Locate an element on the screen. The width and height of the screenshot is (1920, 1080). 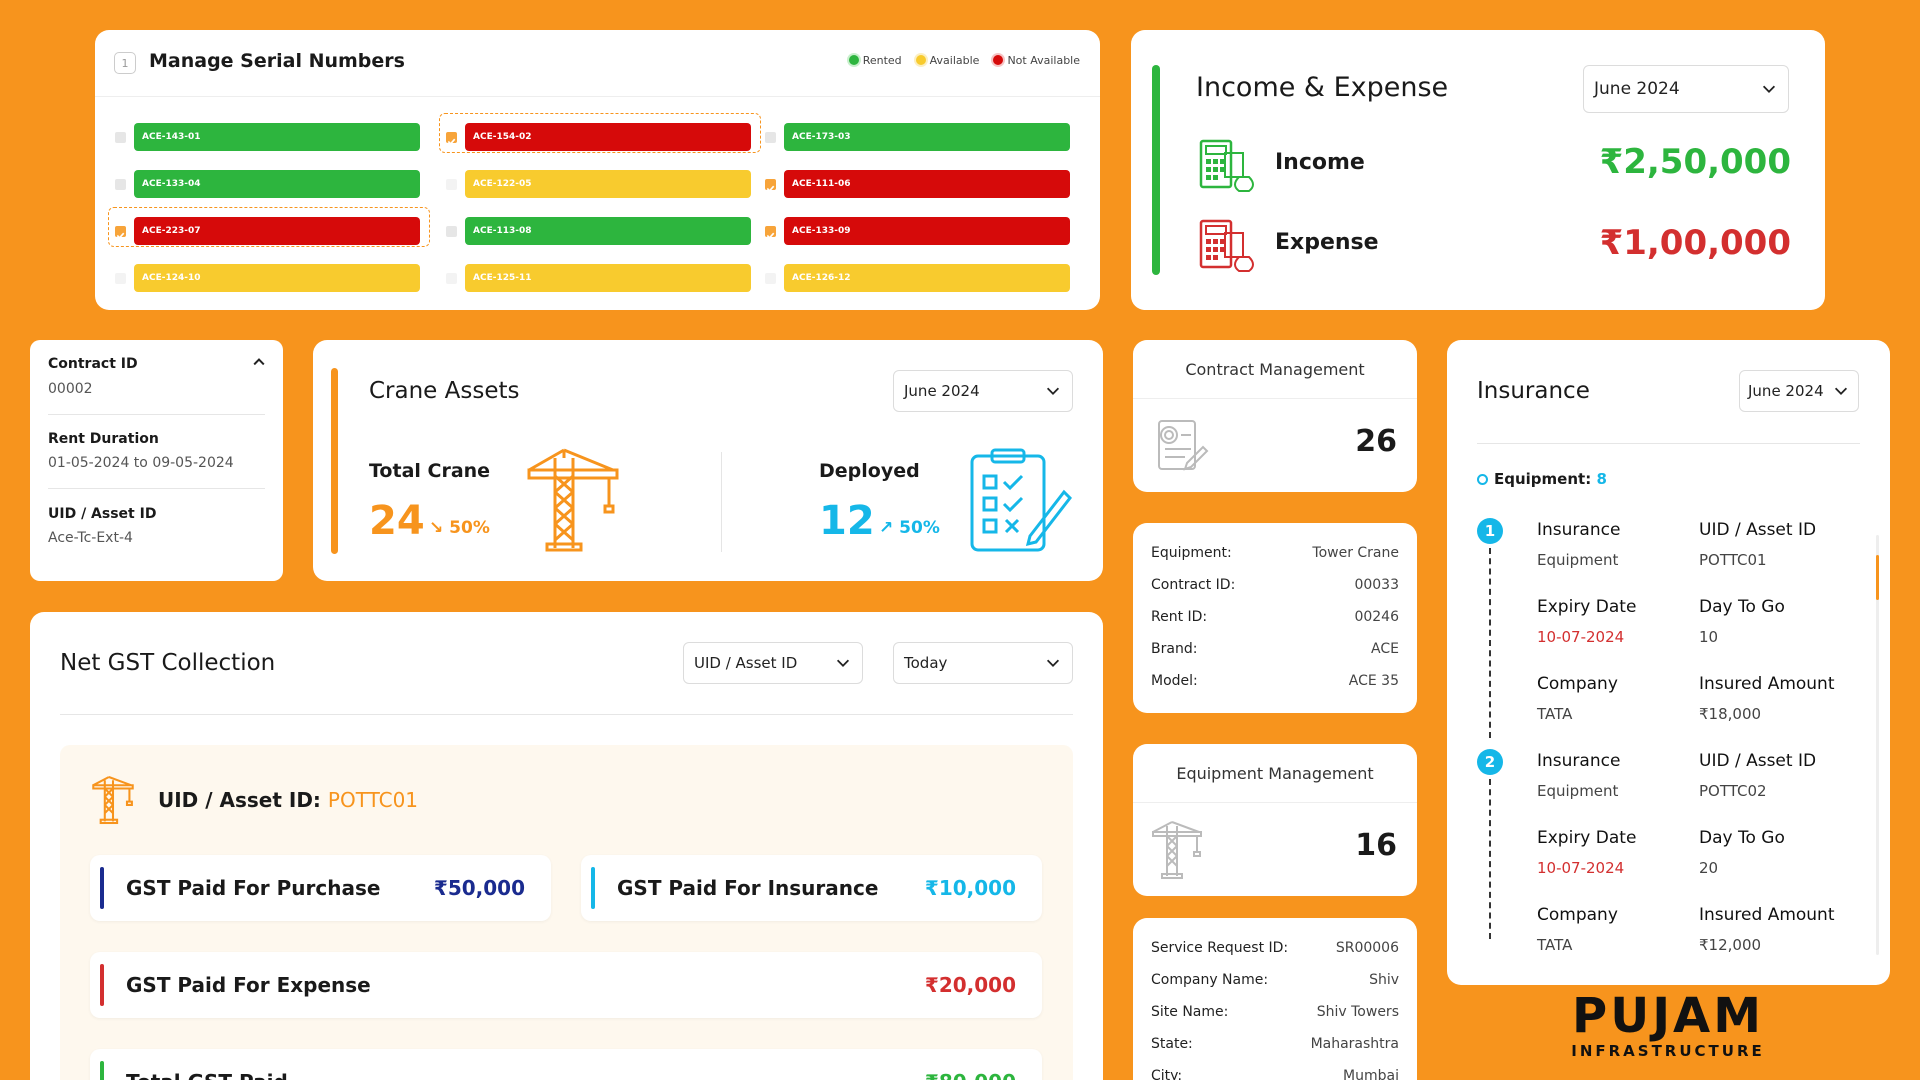
serial-item-not-available: ACE-154-02 is located at coordinates (608, 137).